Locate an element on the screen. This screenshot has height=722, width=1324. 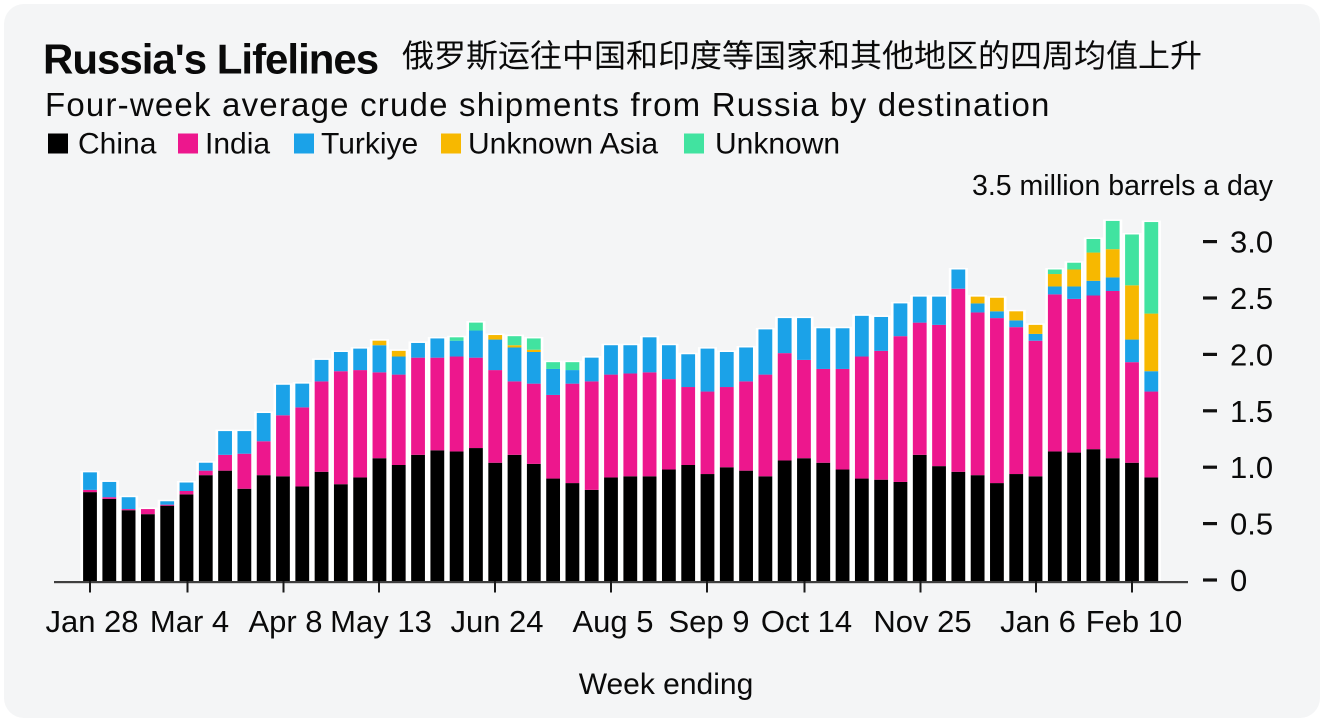
svg-text: Nov 25 is located at coordinates (922, 621).